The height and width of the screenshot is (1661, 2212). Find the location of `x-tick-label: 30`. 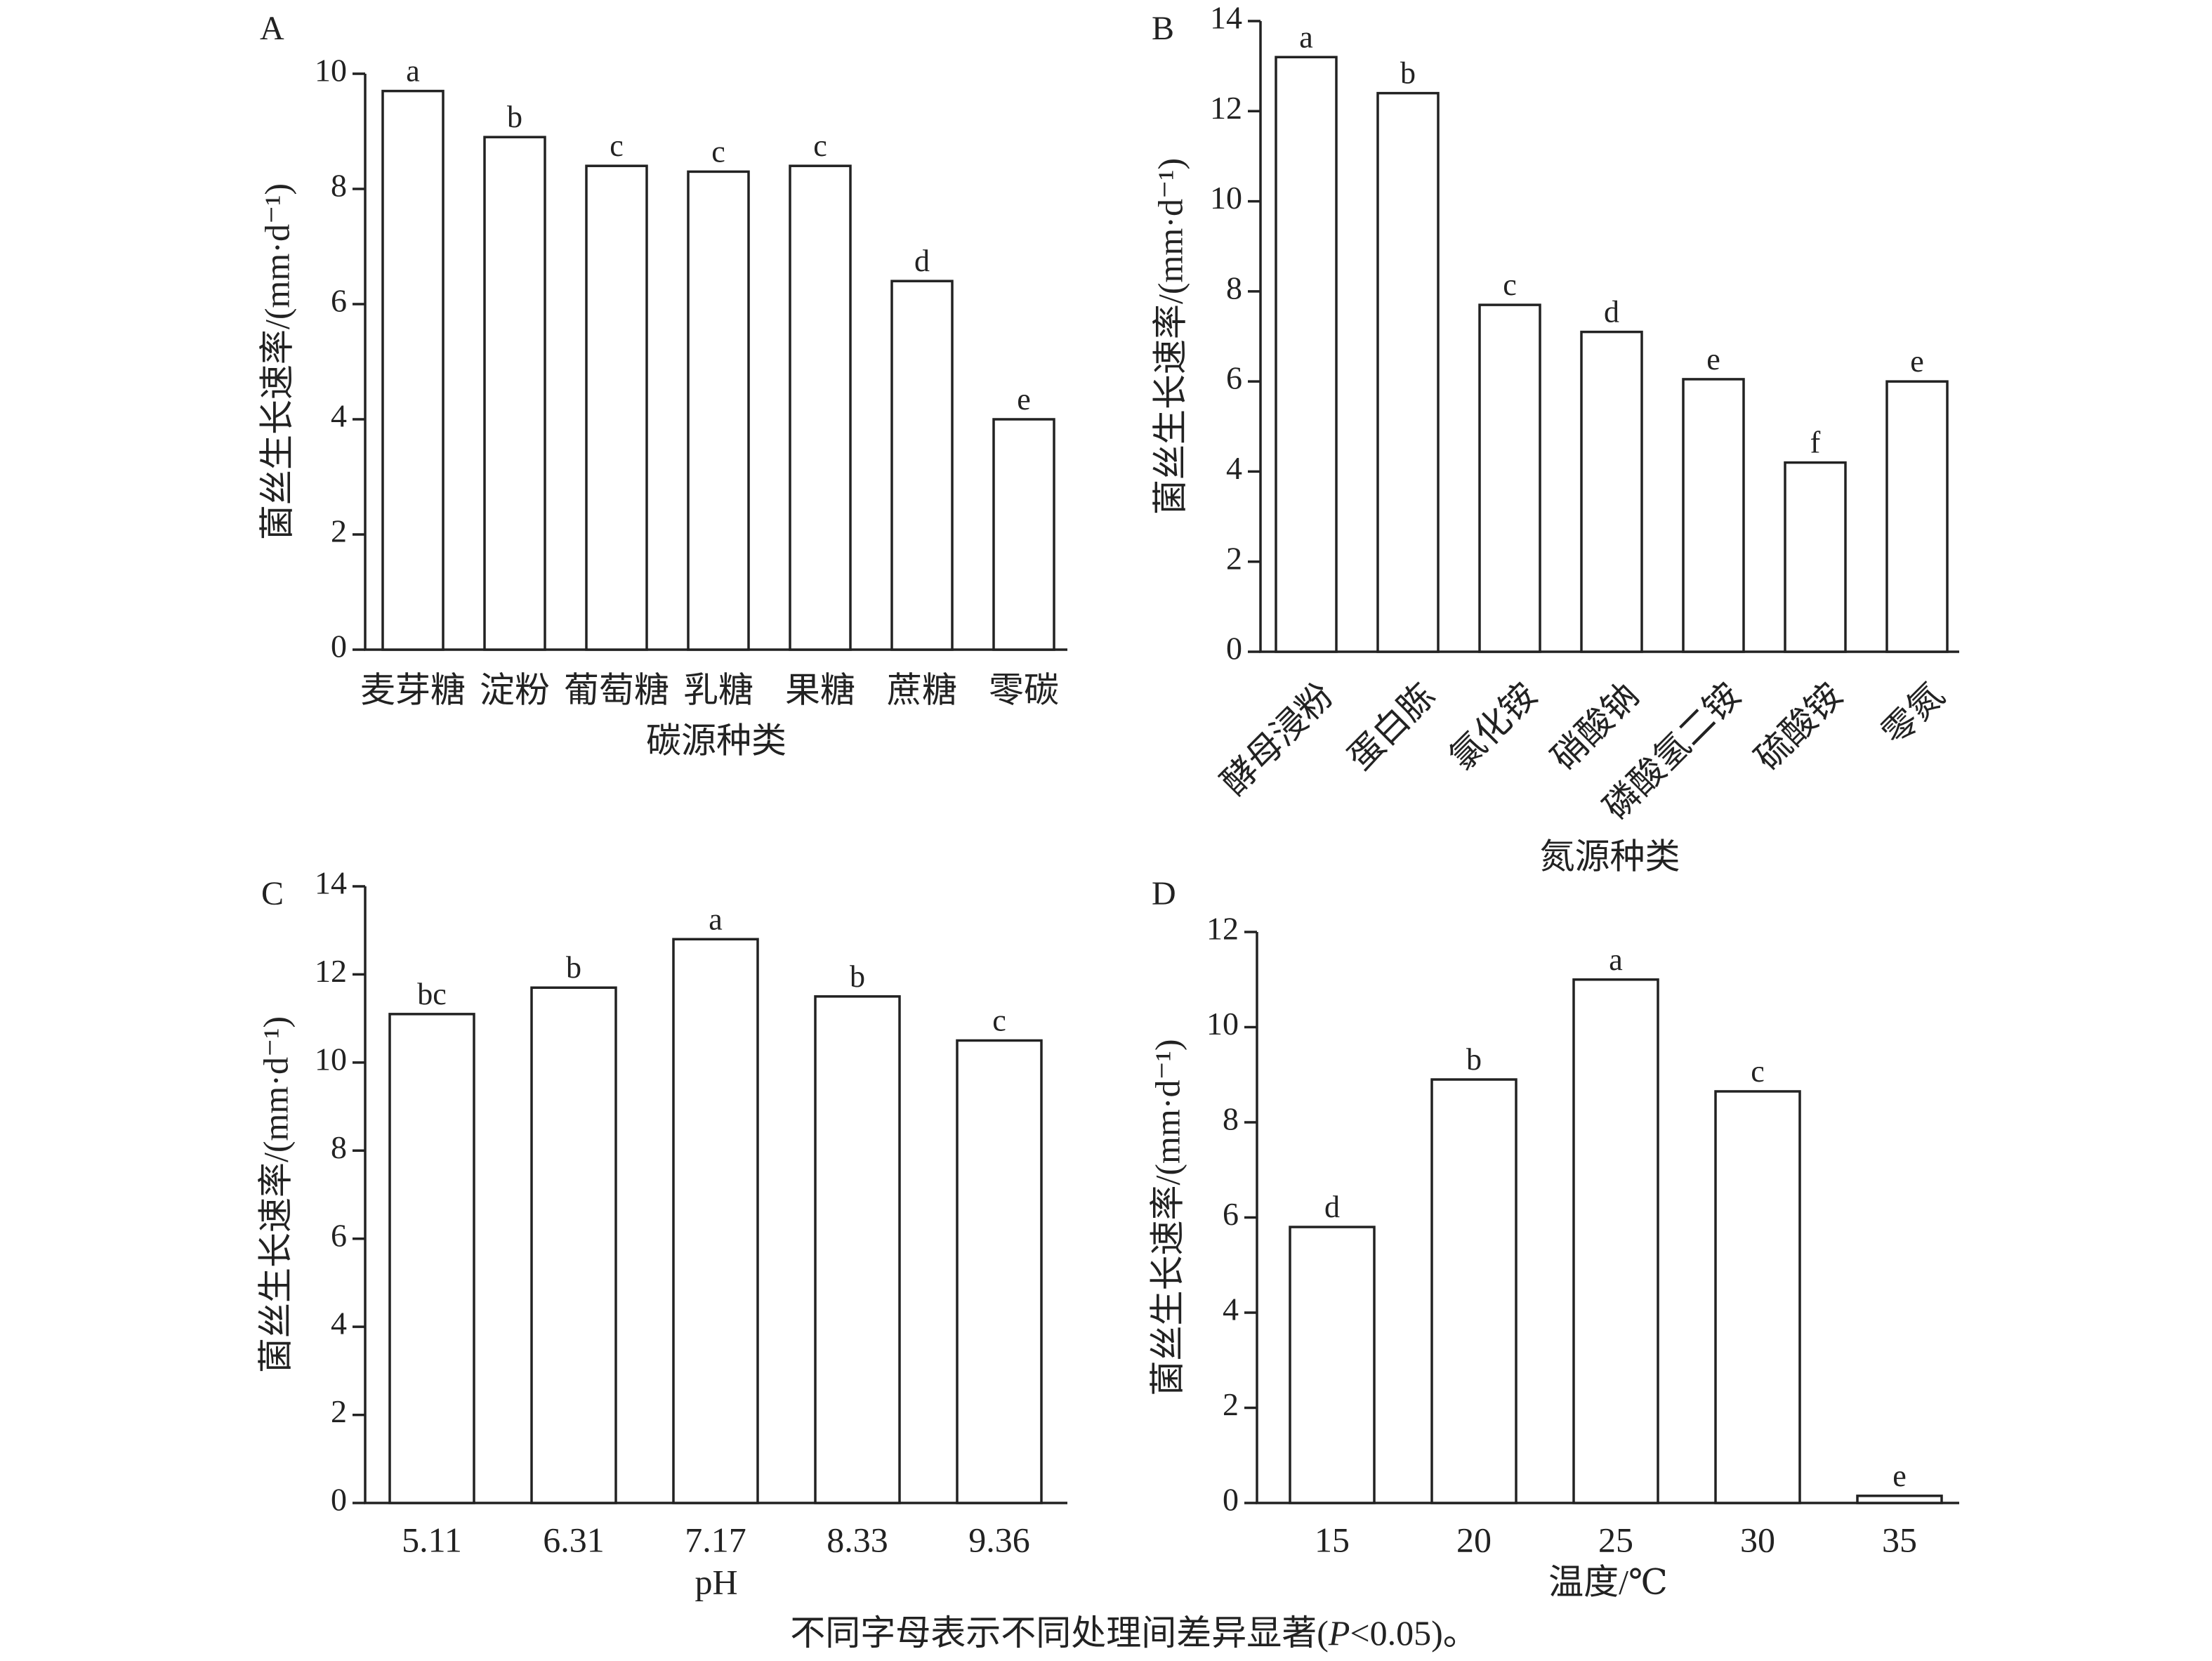

x-tick-label: 30 is located at coordinates (1757, 1539).